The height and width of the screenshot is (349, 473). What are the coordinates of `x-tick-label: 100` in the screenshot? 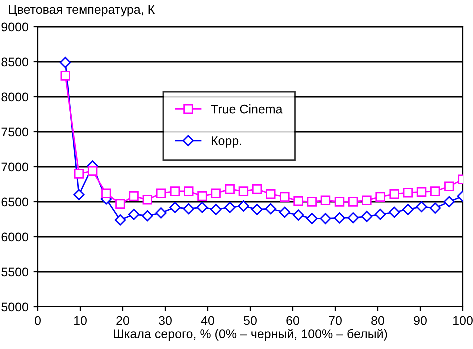 It's located at (463, 321).